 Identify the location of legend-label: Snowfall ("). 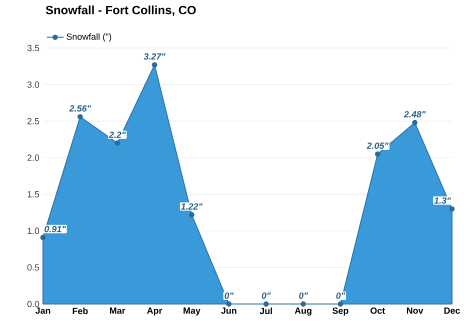
(89, 37).